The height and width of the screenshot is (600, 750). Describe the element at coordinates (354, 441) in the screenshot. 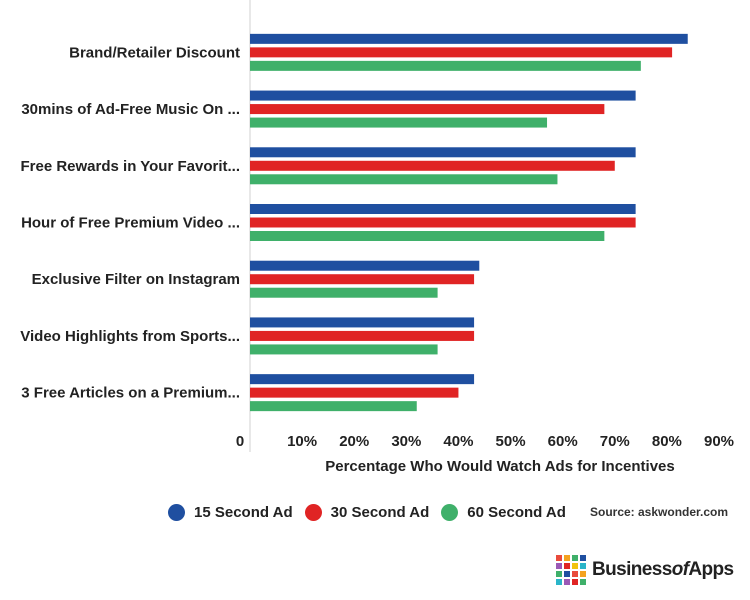

I see `x-tick-label: 20%` at that location.